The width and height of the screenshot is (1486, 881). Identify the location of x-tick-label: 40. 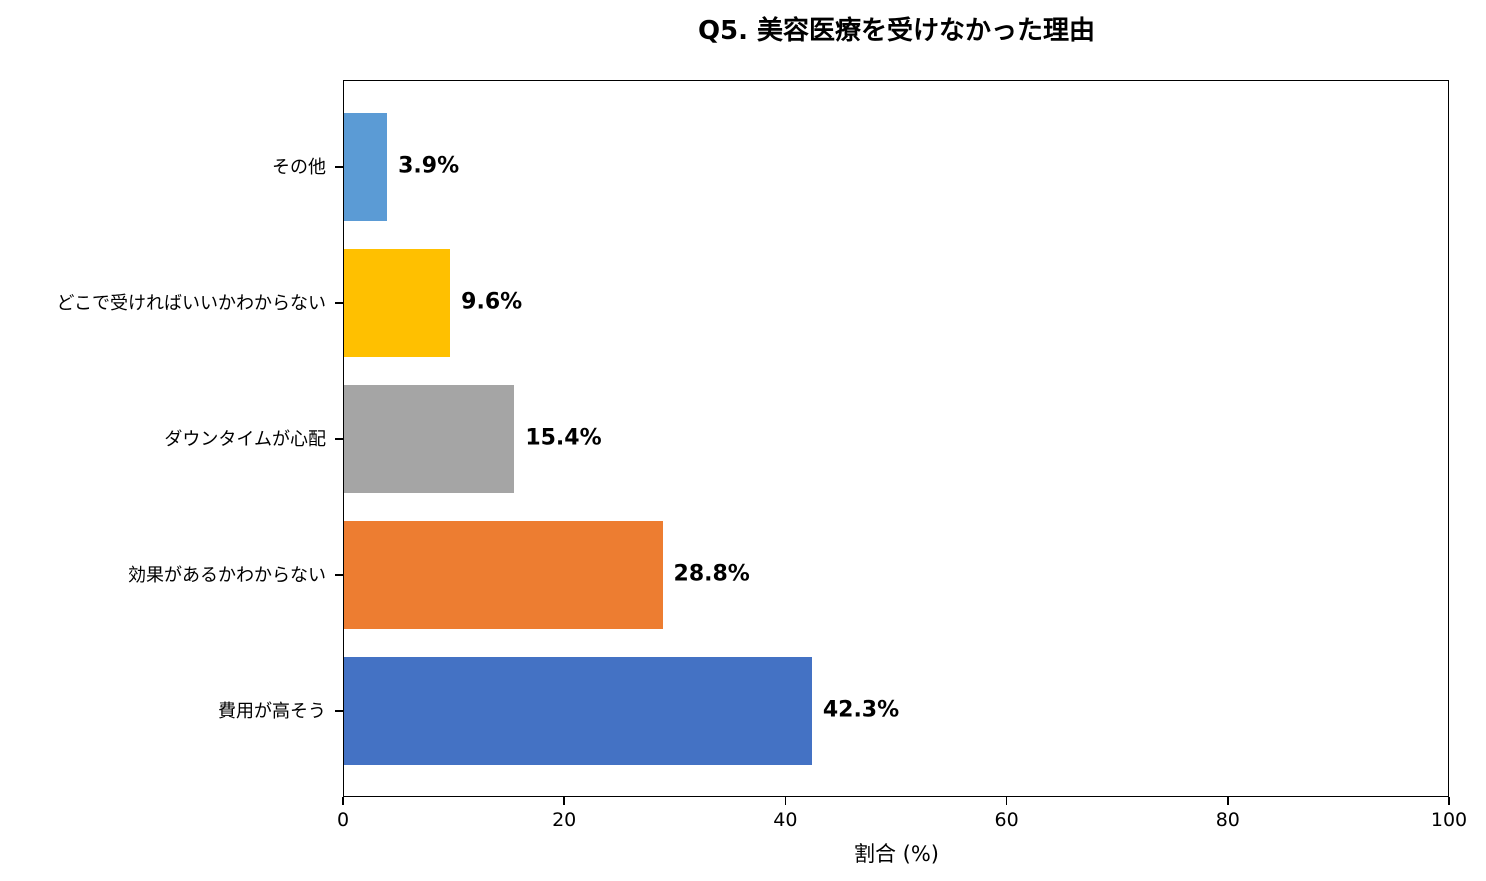
(785, 820).